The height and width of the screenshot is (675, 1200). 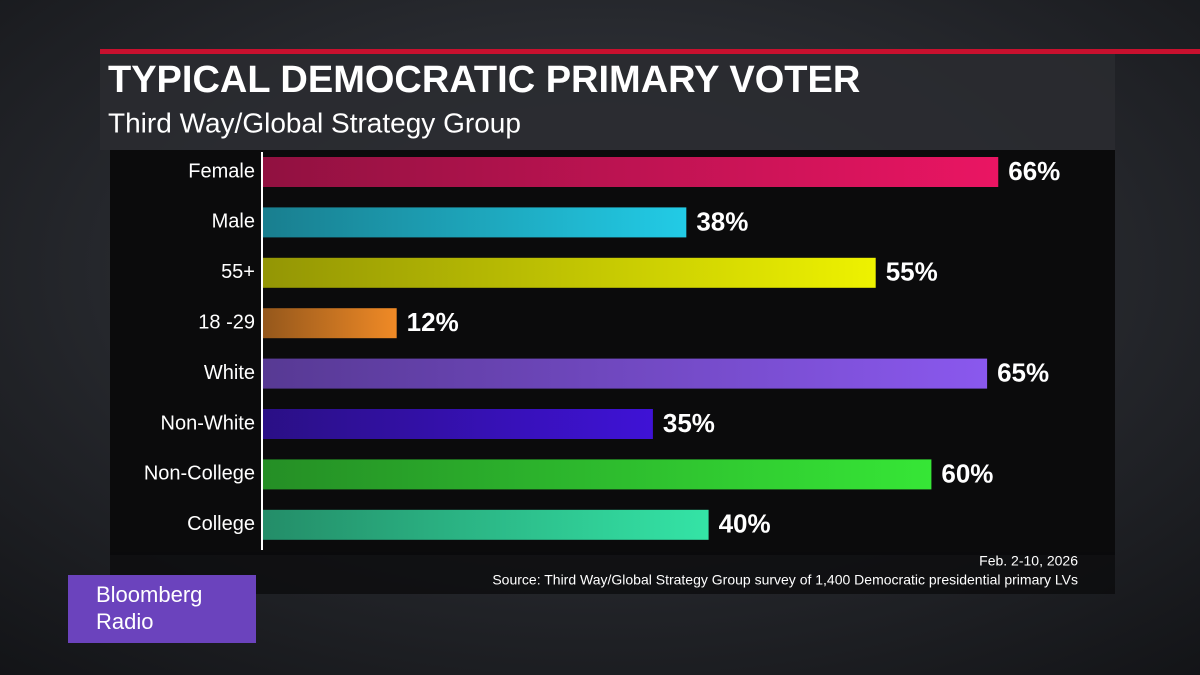 What do you see at coordinates (722, 221) in the screenshot?
I see `value-label: 38%` at bounding box center [722, 221].